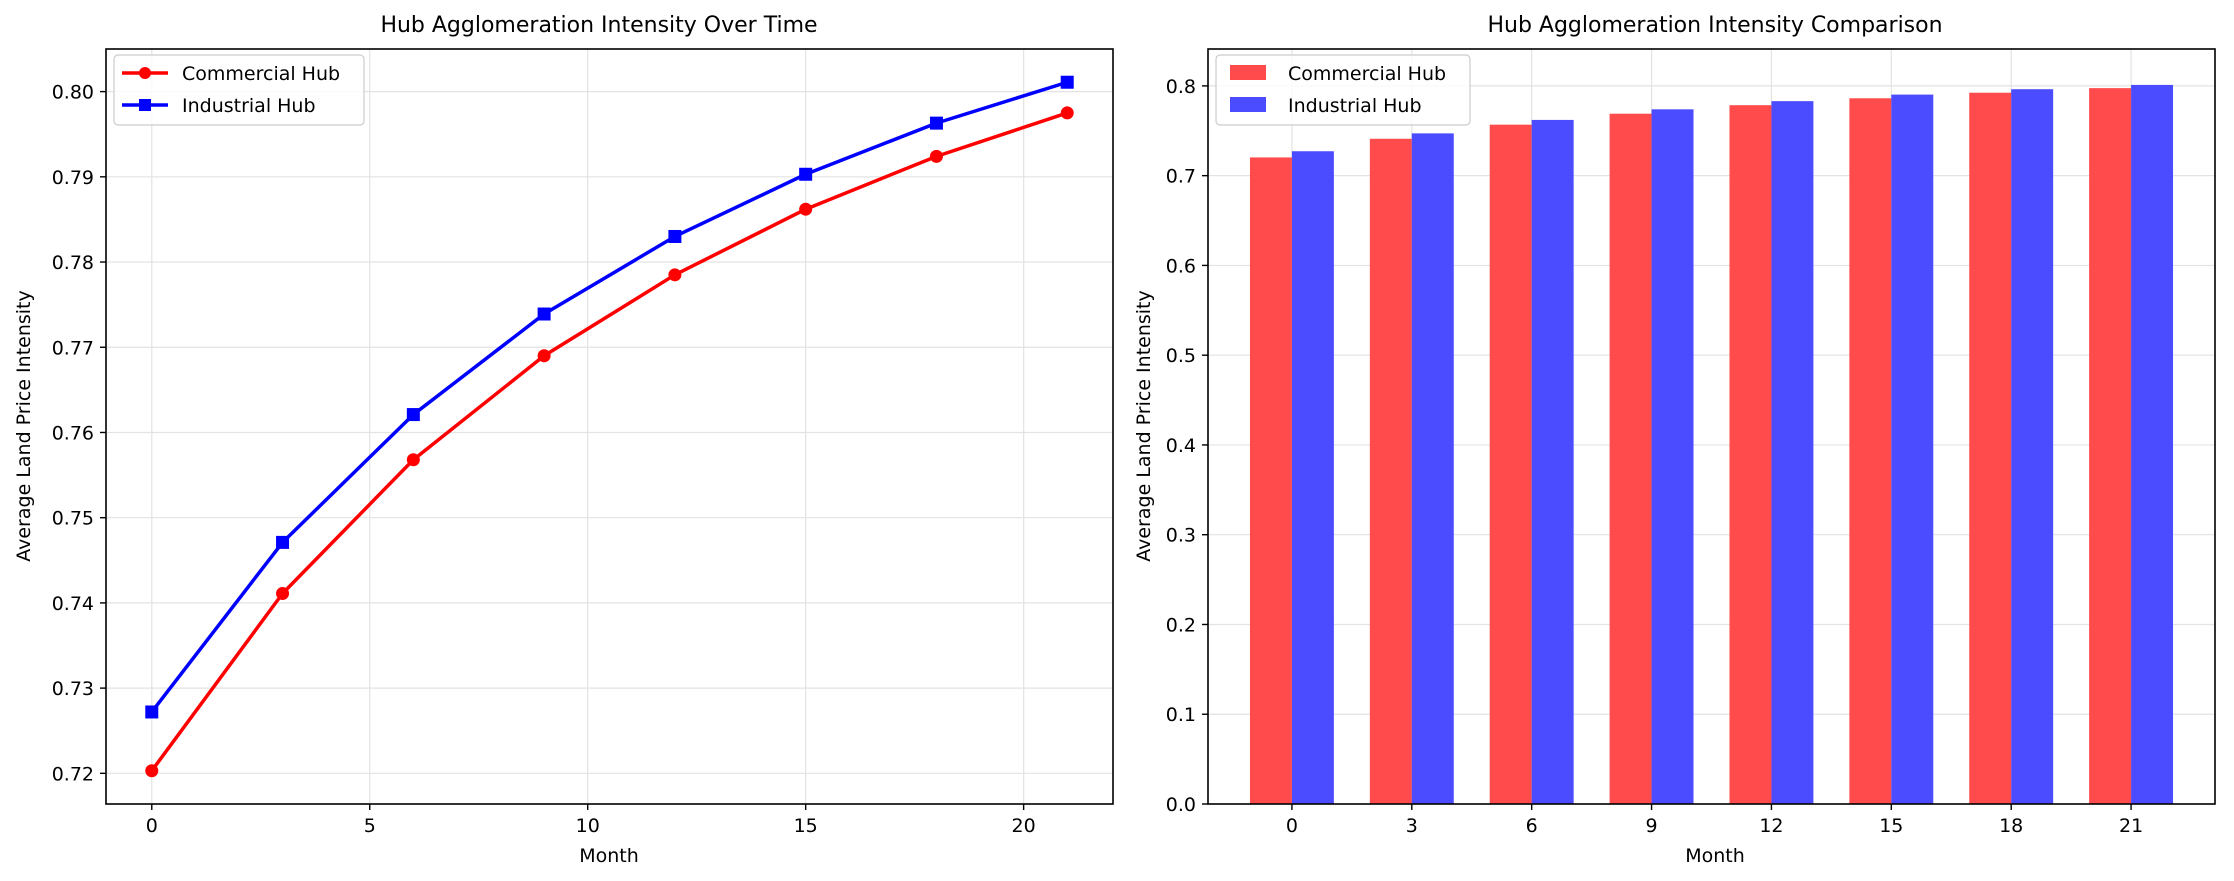 The height and width of the screenshot is (881, 2234). What do you see at coordinates (1248, 72) in the screenshot?
I see `legend-swatch-commercial` at bounding box center [1248, 72].